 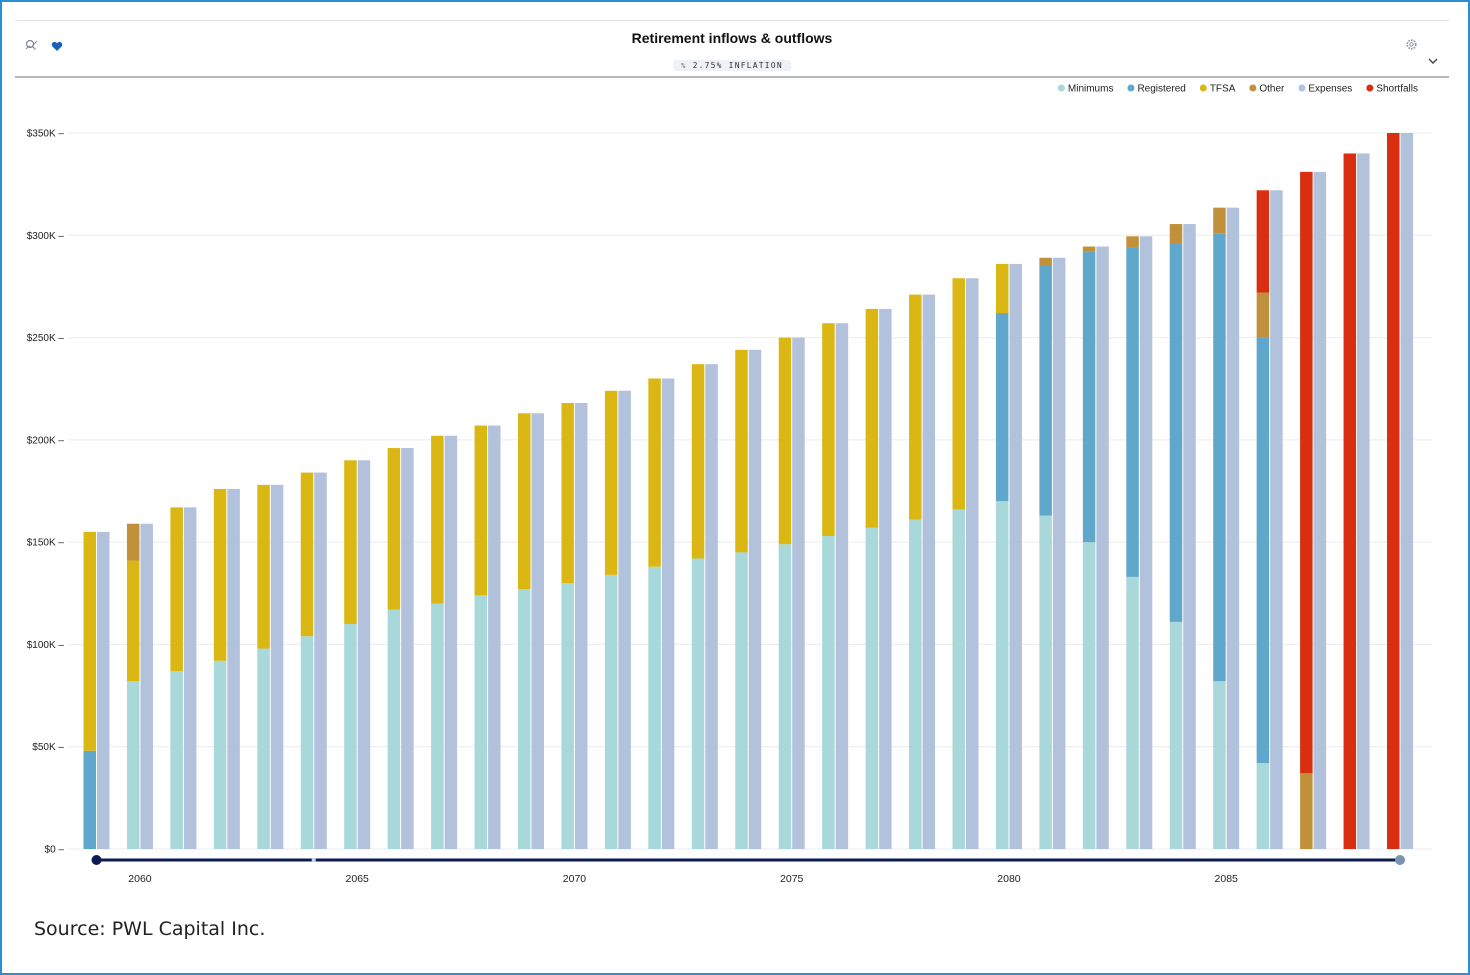 I want to click on bar-minimums-2063, so click(x=263, y=748).